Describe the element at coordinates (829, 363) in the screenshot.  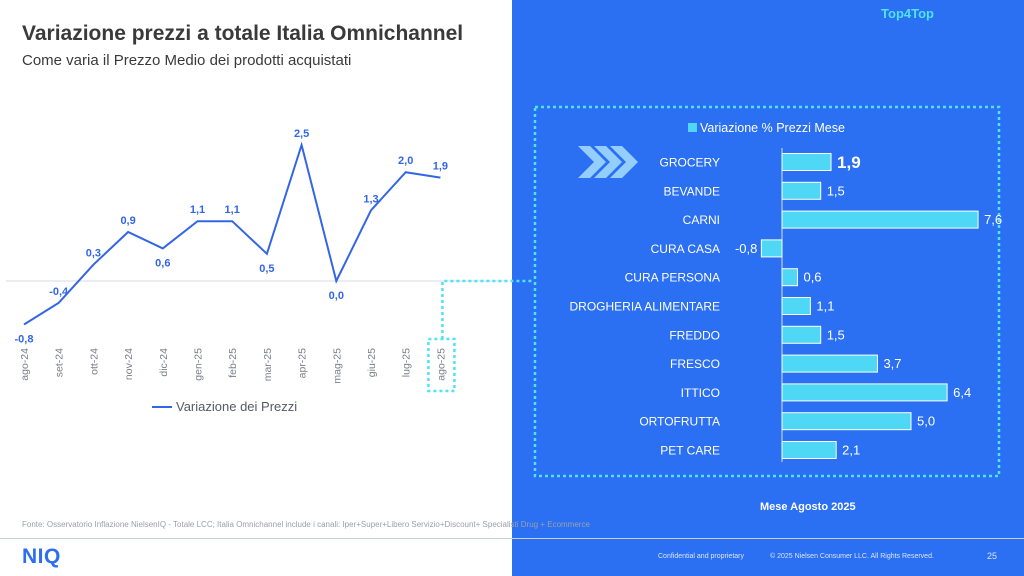
I see `bar-fresco` at that location.